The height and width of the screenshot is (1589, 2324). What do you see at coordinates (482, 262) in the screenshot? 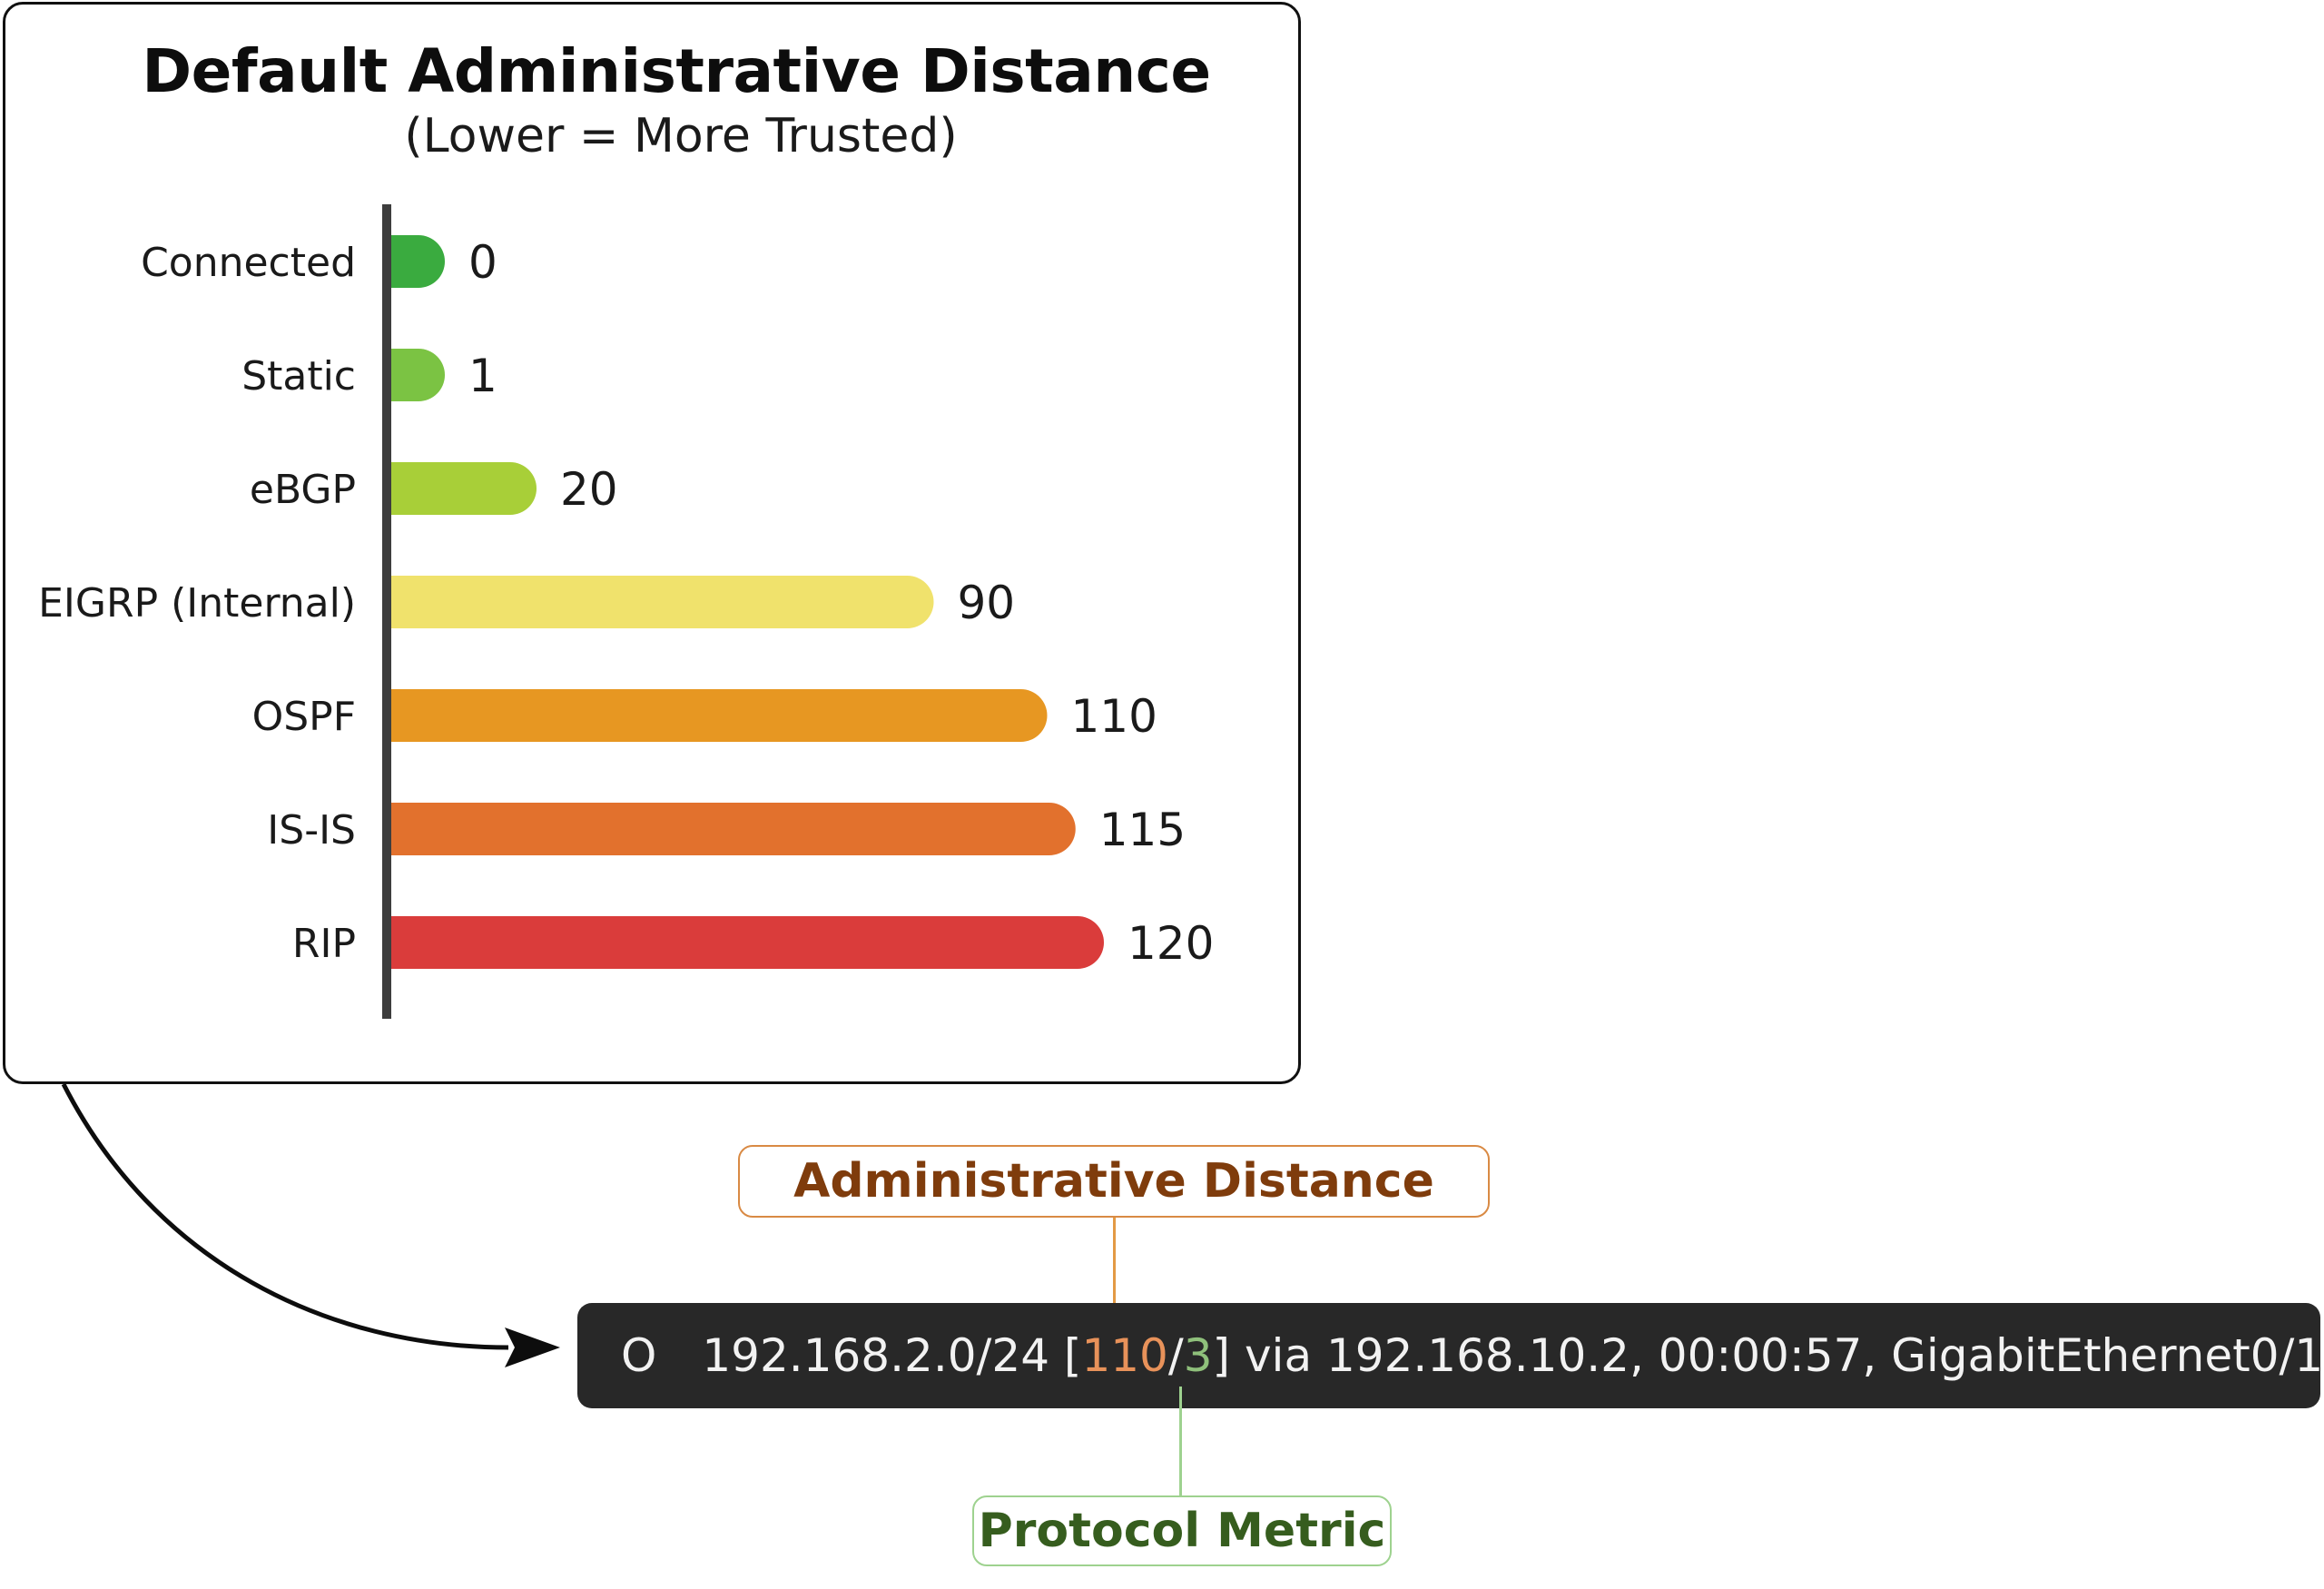
I see `value-label: 0` at bounding box center [482, 262].